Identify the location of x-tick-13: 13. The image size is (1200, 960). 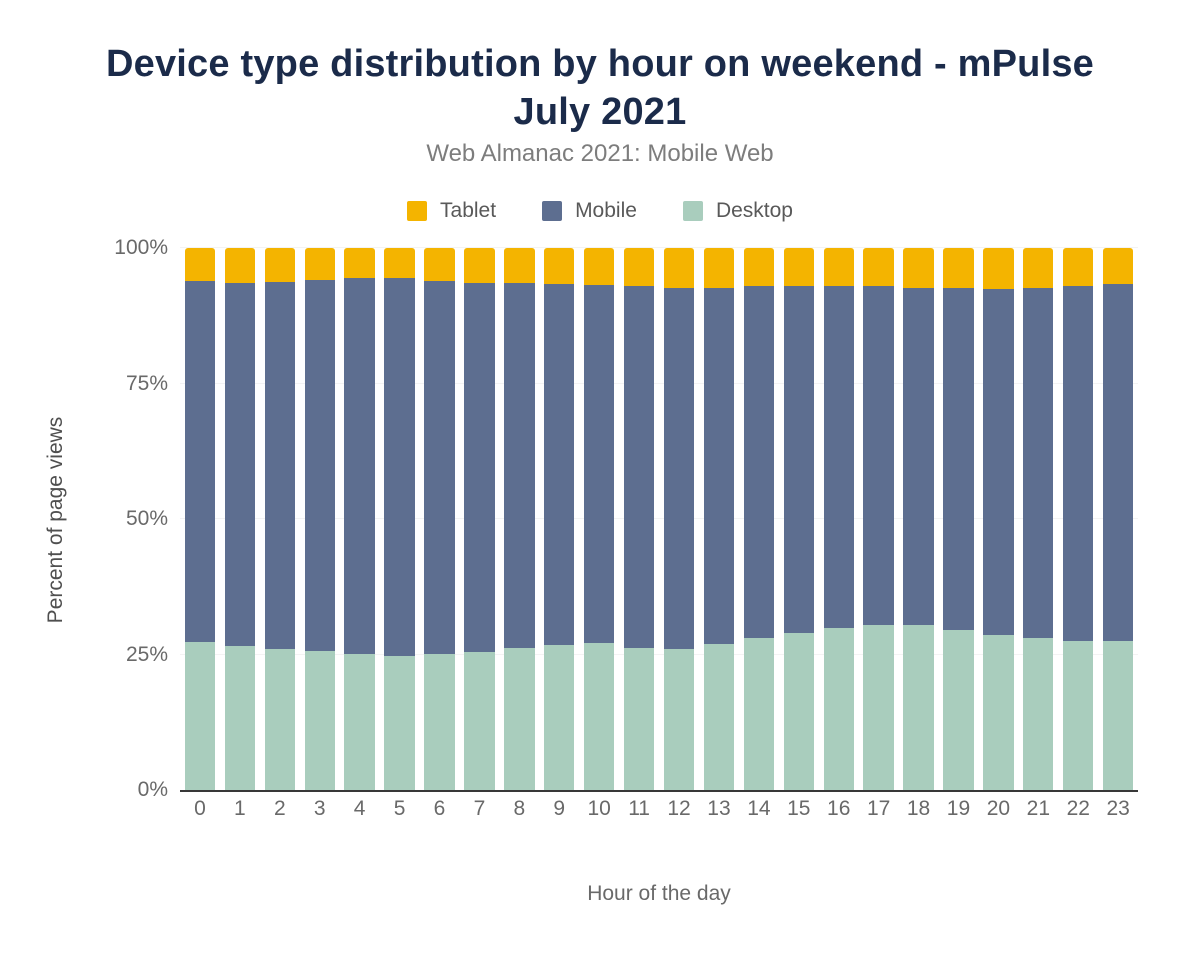
(719, 808).